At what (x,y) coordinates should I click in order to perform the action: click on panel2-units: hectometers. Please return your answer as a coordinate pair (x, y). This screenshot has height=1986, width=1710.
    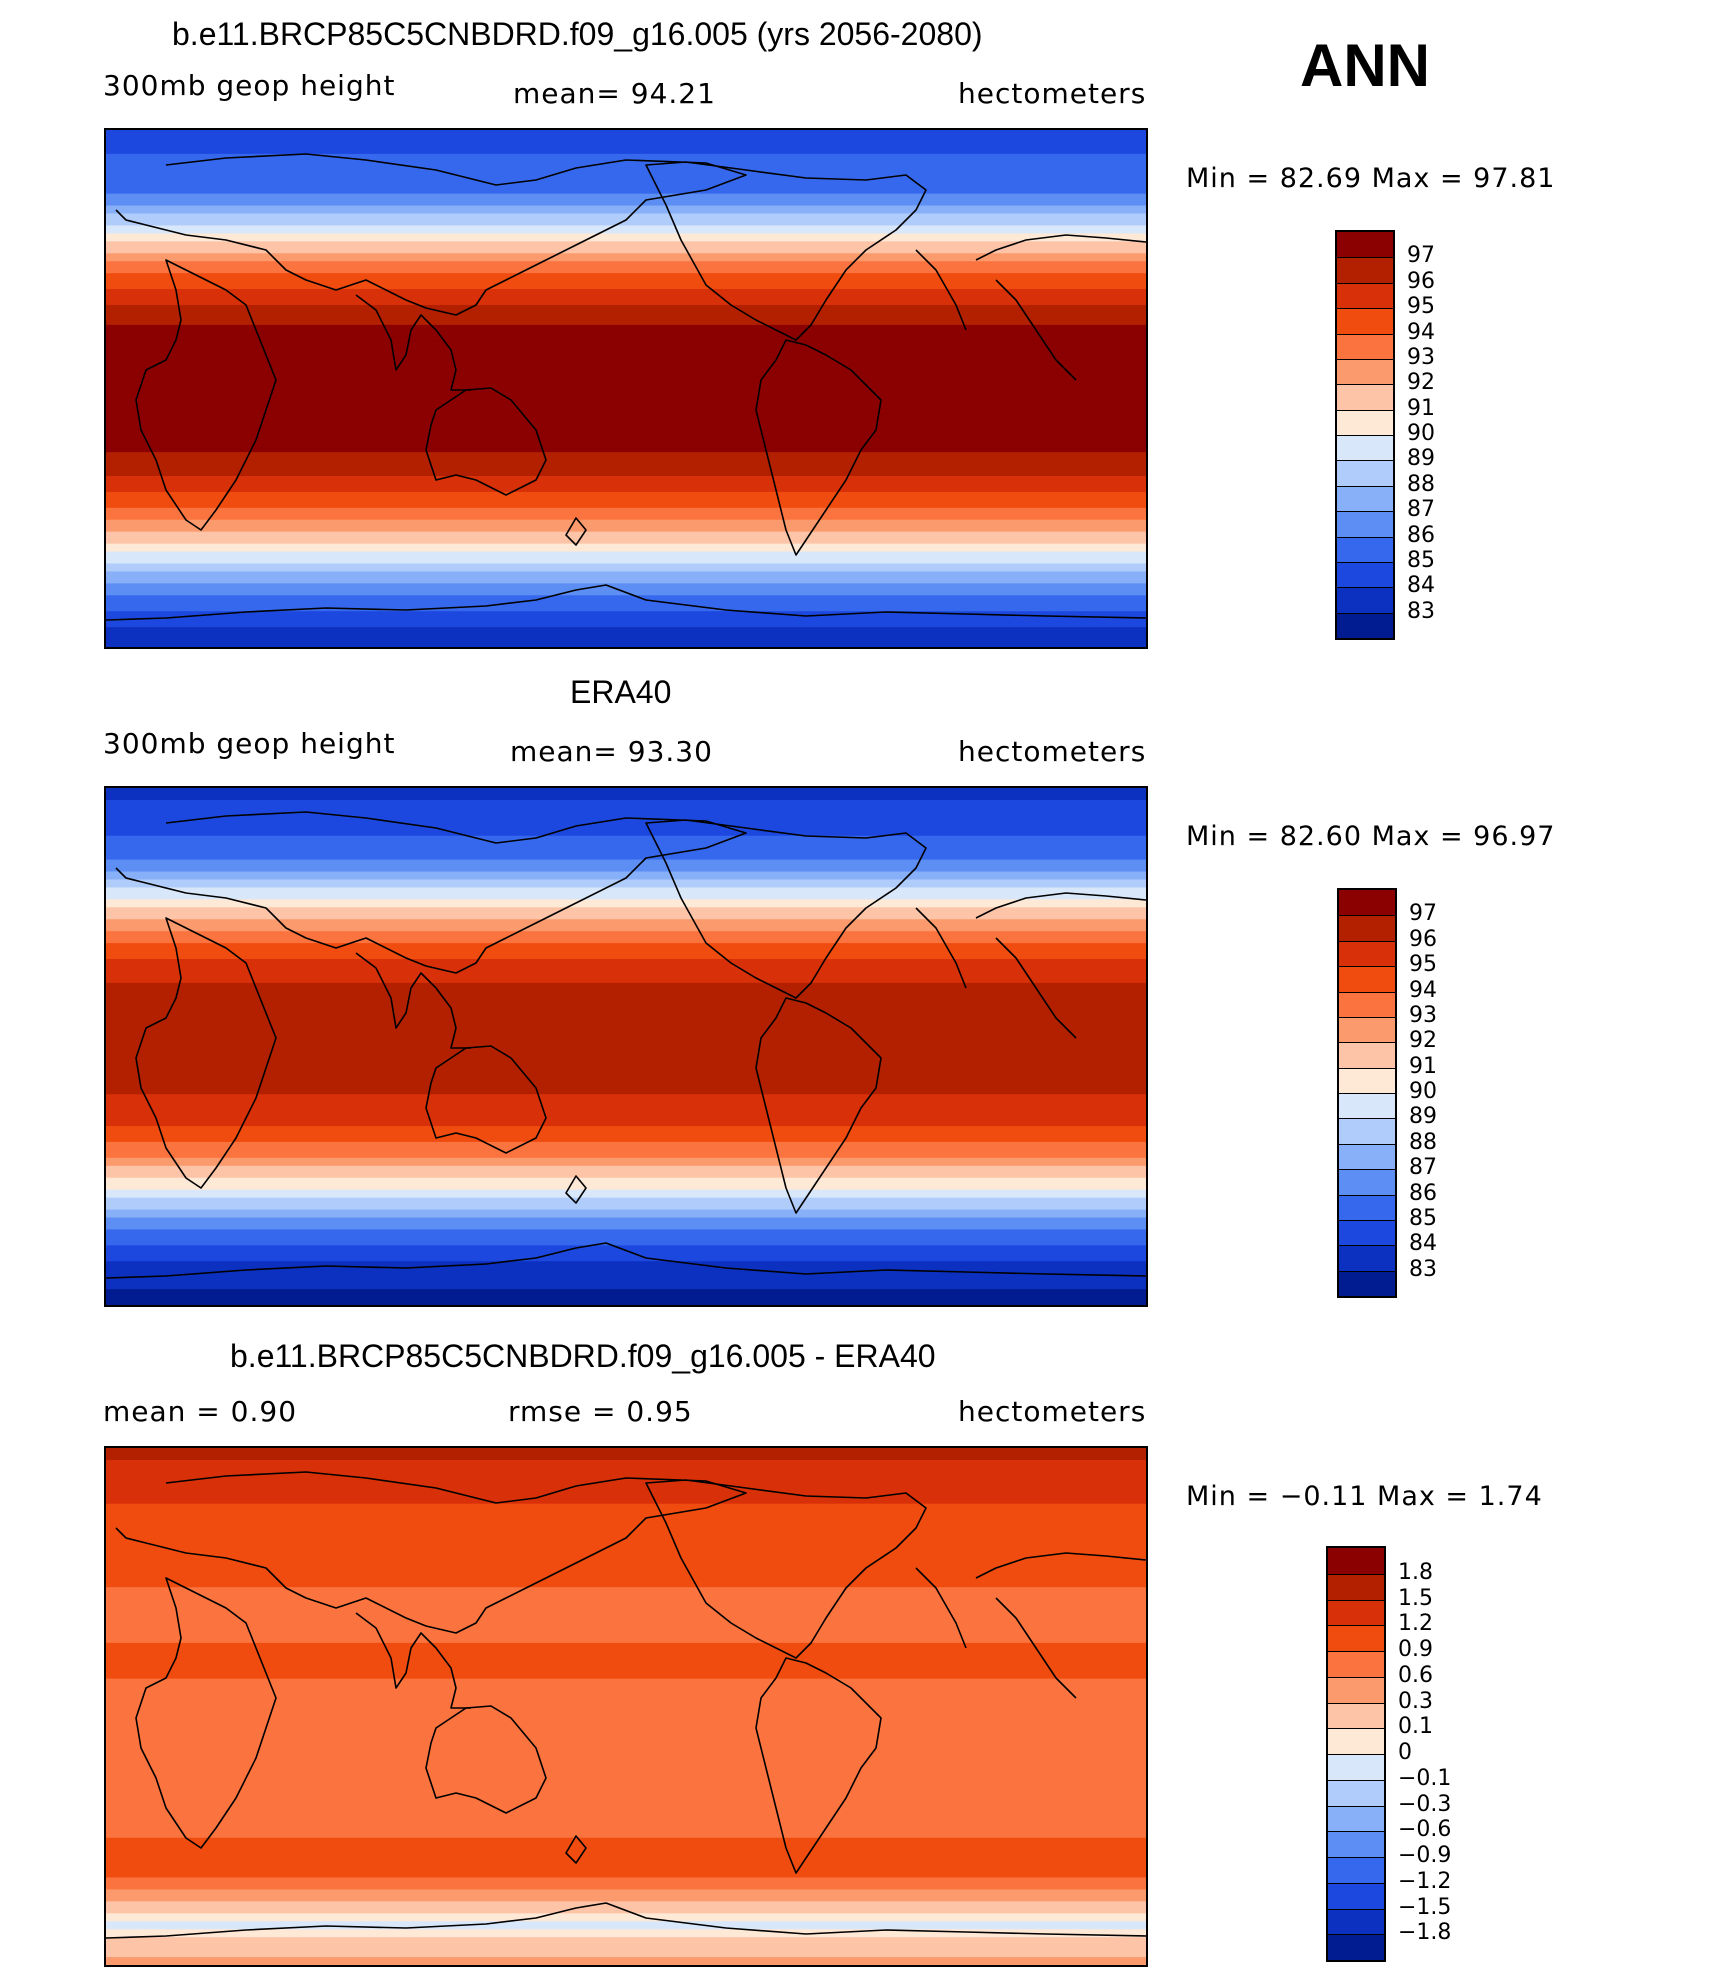
    Looking at the image, I should click on (1052, 751).